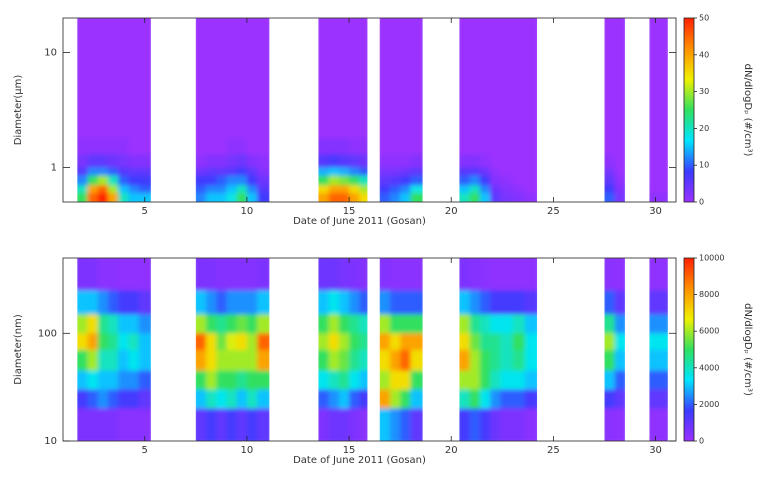 The height and width of the screenshot is (486, 766). What do you see at coordinates (747, 349) in the screenshot?
I see `colorbar-label: dN/dlogDₚ (#/cm³)` at bounding box center [747, 349].